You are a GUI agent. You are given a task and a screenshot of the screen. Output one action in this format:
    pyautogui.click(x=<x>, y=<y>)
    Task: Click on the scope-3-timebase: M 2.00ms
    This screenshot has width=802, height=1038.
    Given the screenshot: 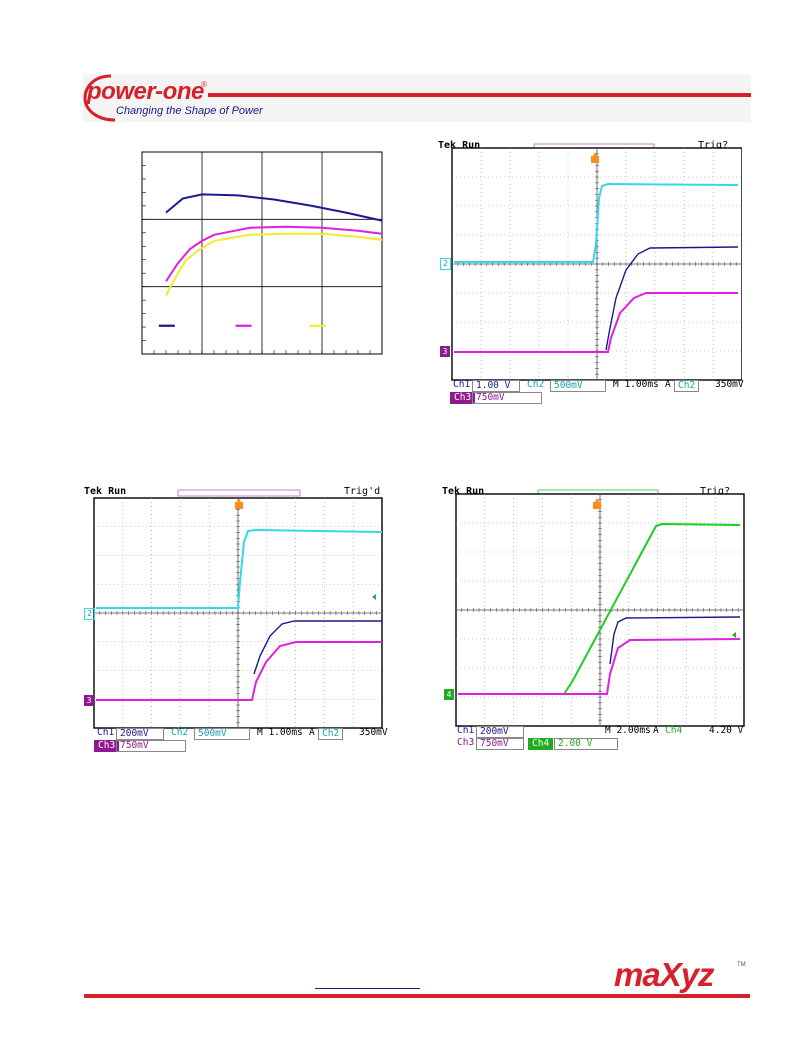 What is the action you would take?
    pyautogui.click(x=628, y=730)
    